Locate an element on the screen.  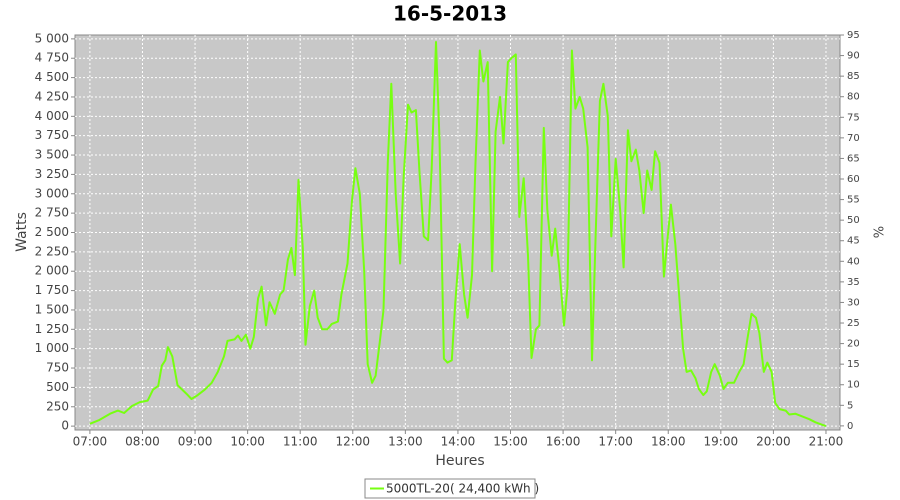
y-tick-label: 2 250 is located at coordinates (52, 251).